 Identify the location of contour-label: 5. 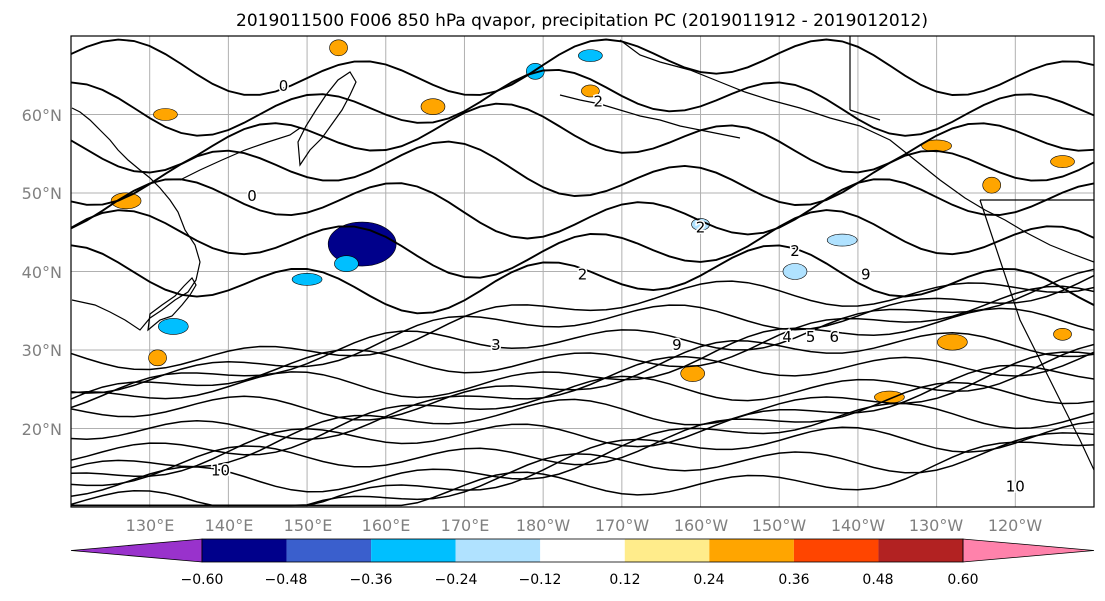
(811, 337).